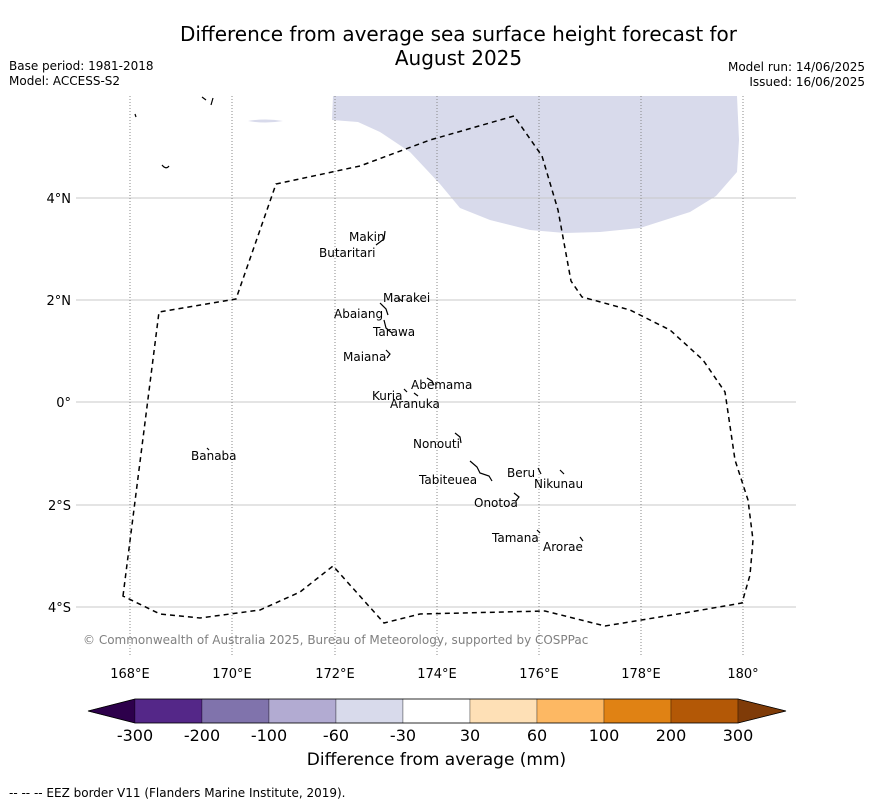 The height and width of the screenshot is (804, 873). I want to click on colorbar-tick-300: 300, so click(738, 735).